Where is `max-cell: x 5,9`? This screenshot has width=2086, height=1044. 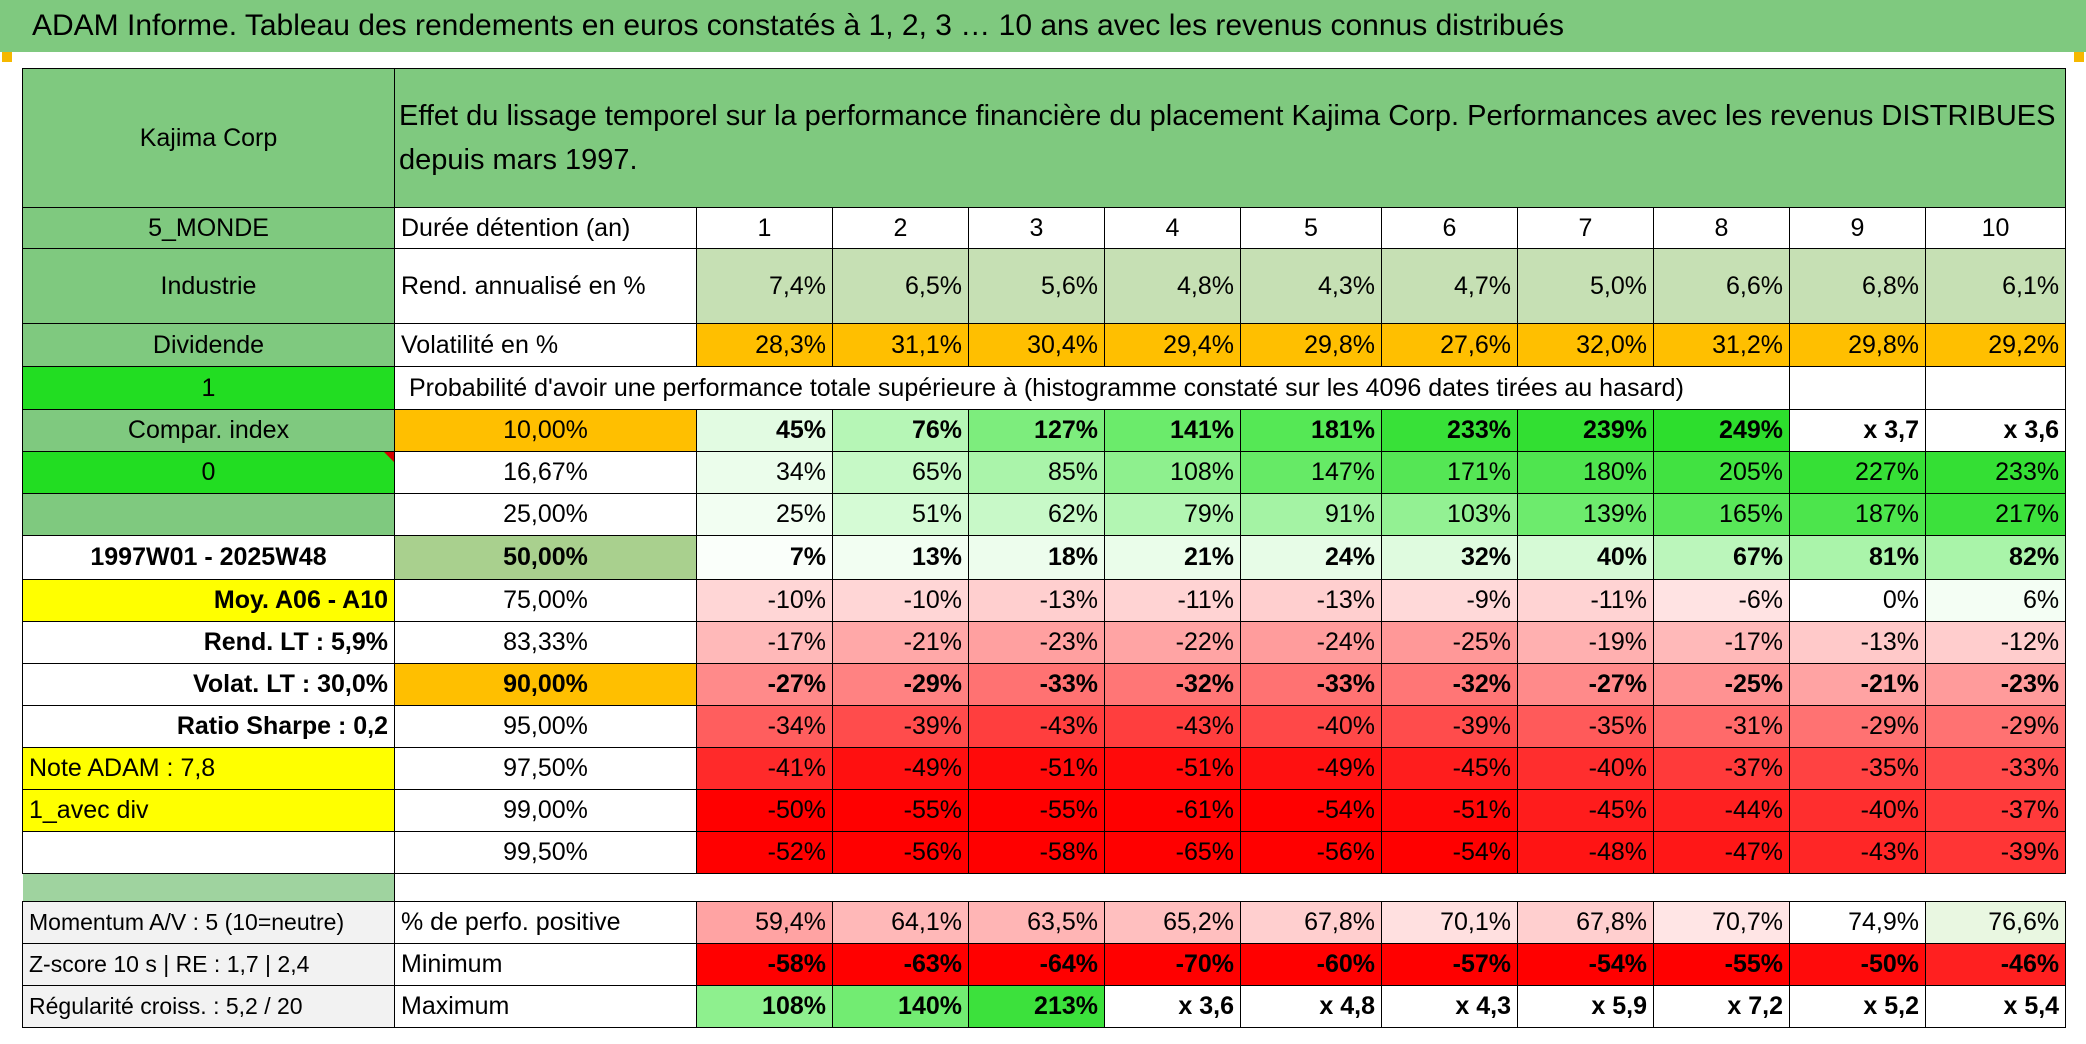
max-cell: x 5,9 is located at coordinates (1585, 1006).